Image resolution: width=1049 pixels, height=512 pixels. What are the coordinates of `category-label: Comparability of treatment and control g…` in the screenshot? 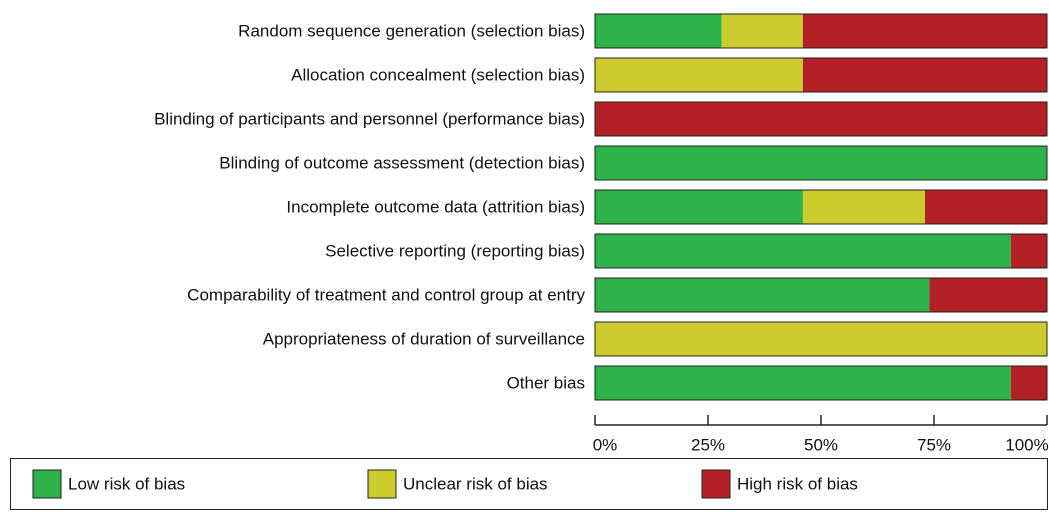 It's located at (386, 294).